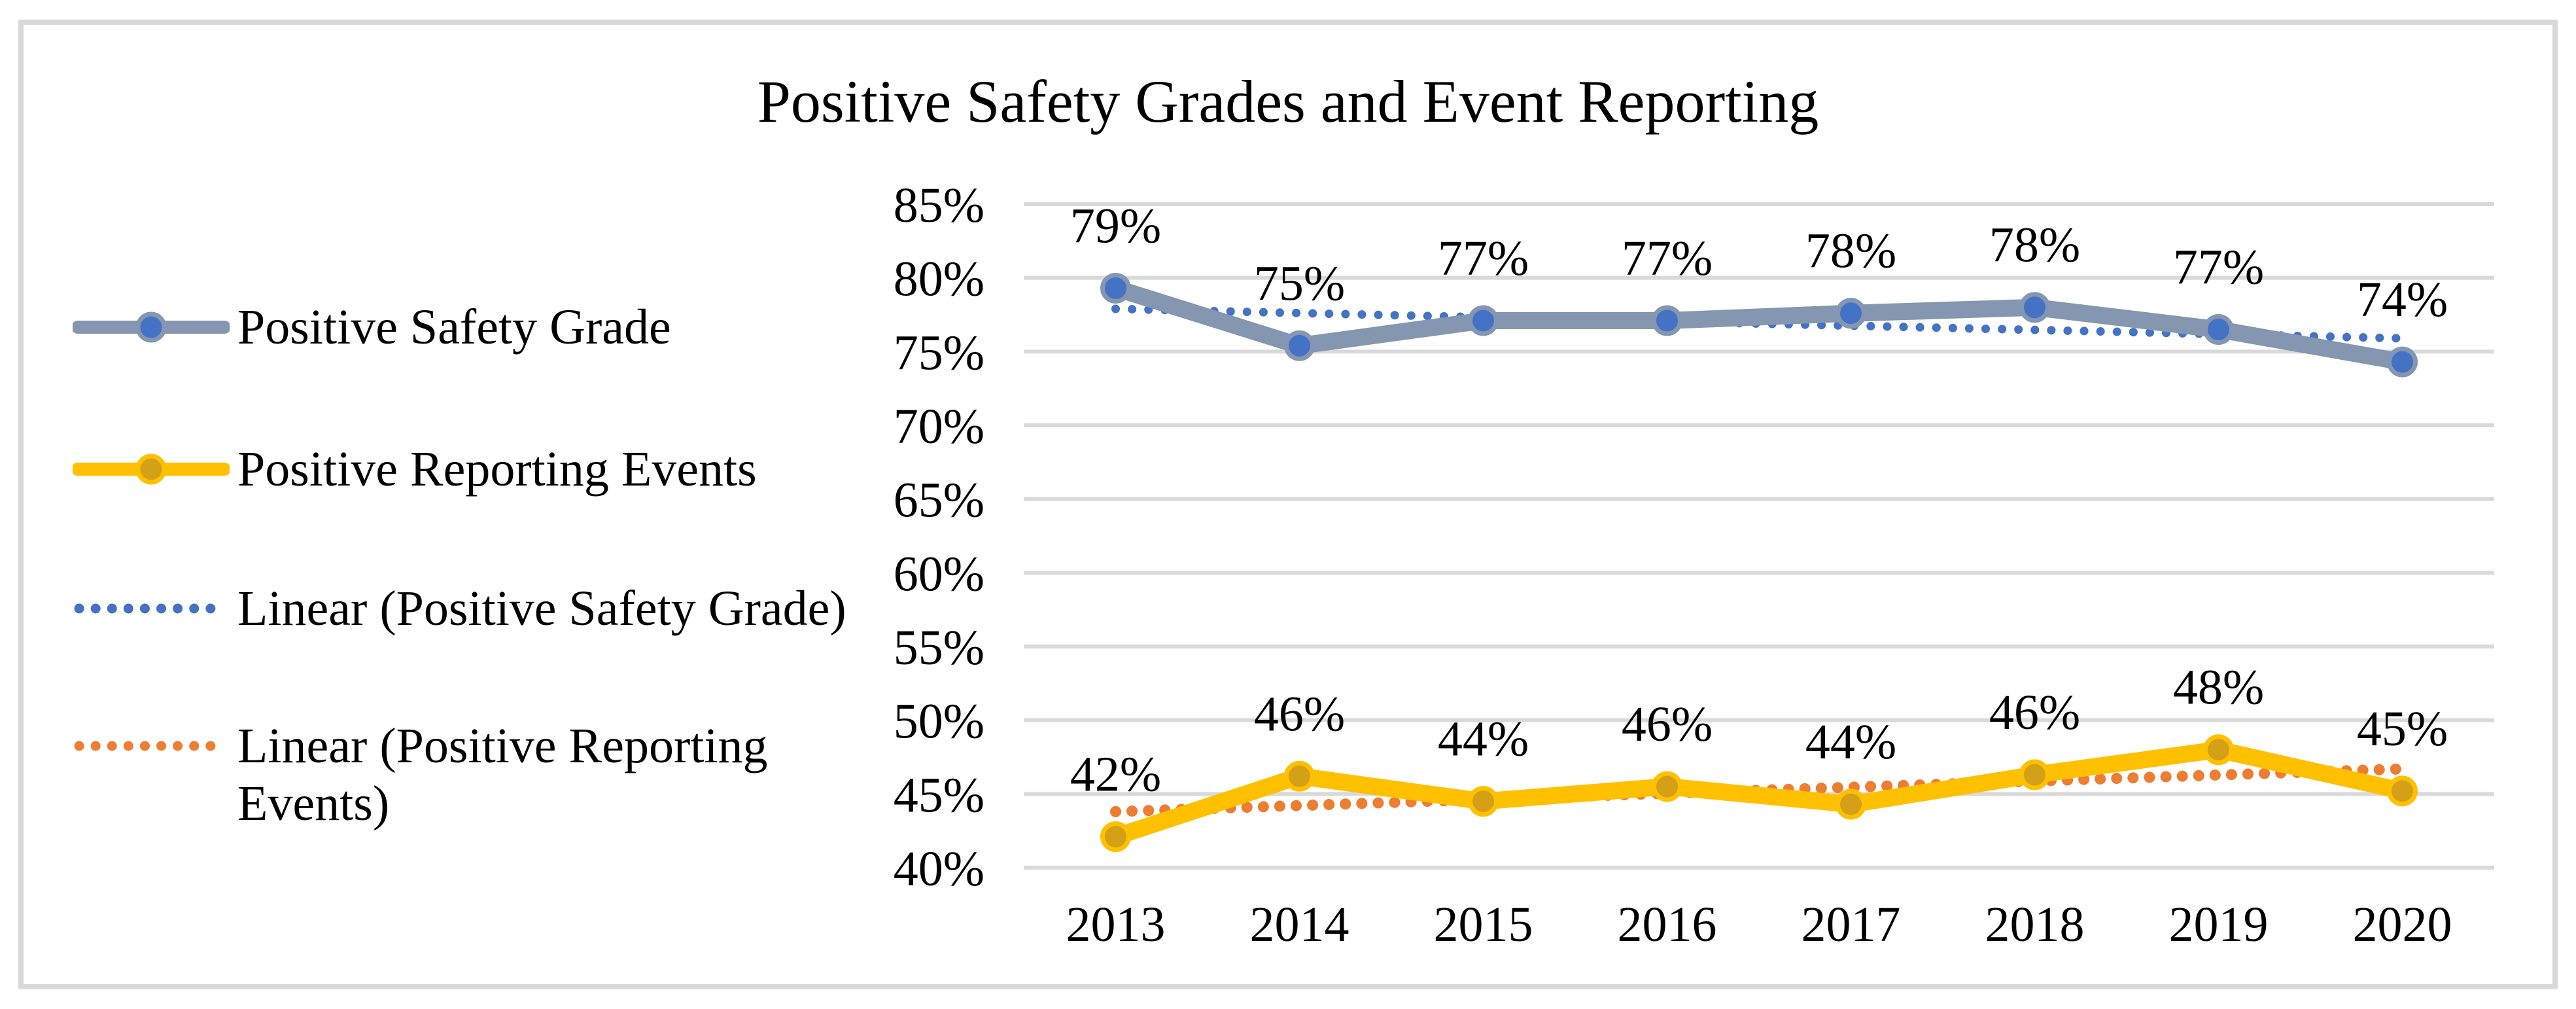 This screenshot has width=2576, height=1009. Describe the element at coordinates (1668, 925) in the screenshot. I see `x-axis-tick-label: 2016` at that location.